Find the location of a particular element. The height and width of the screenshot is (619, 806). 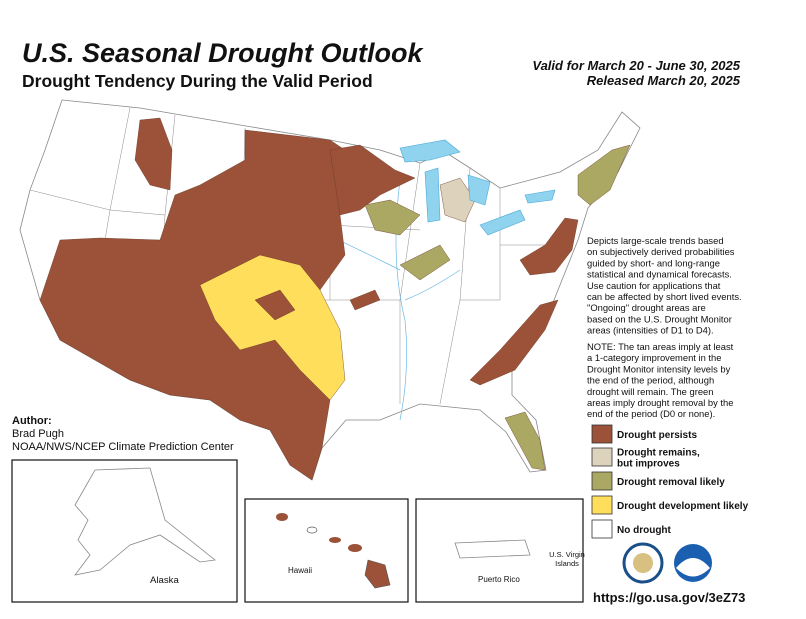

great-lakes is located at coordinates (477, 187).